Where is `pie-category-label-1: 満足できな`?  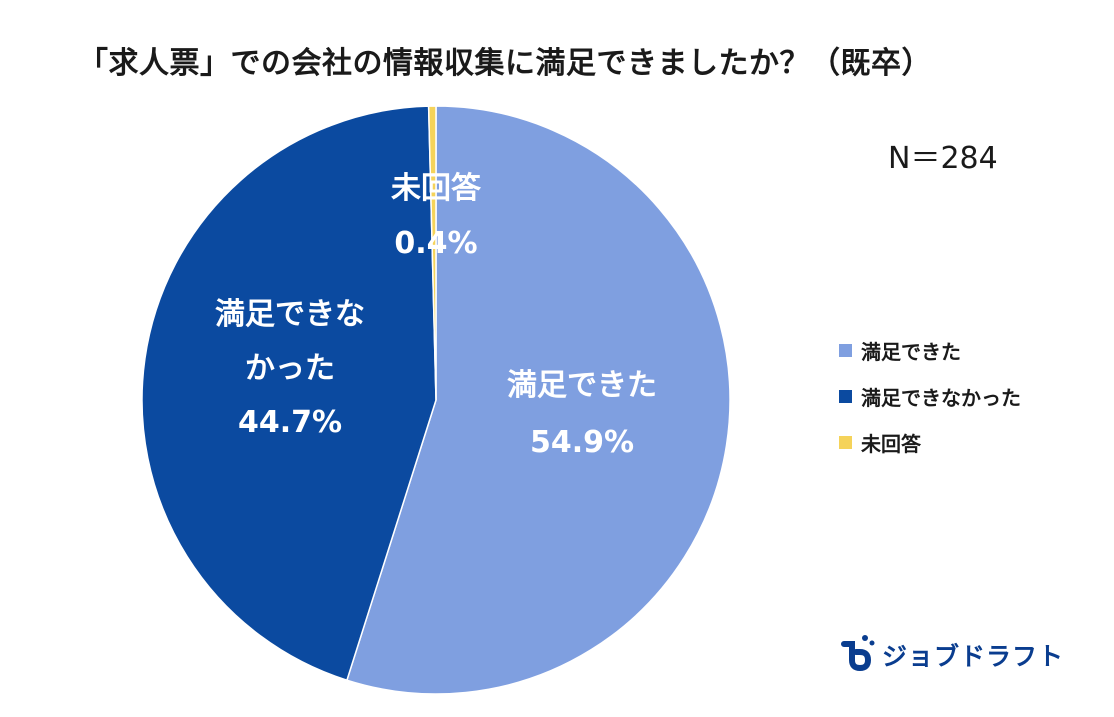 pie-category-label-1: 満足できな is located at coordinates (290, 314).